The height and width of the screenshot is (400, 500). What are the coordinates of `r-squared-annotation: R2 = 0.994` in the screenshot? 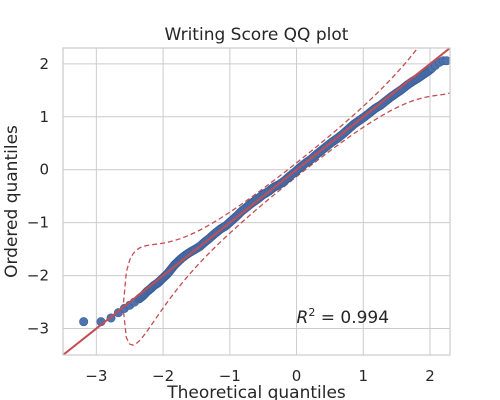 It's located at (343, 317).